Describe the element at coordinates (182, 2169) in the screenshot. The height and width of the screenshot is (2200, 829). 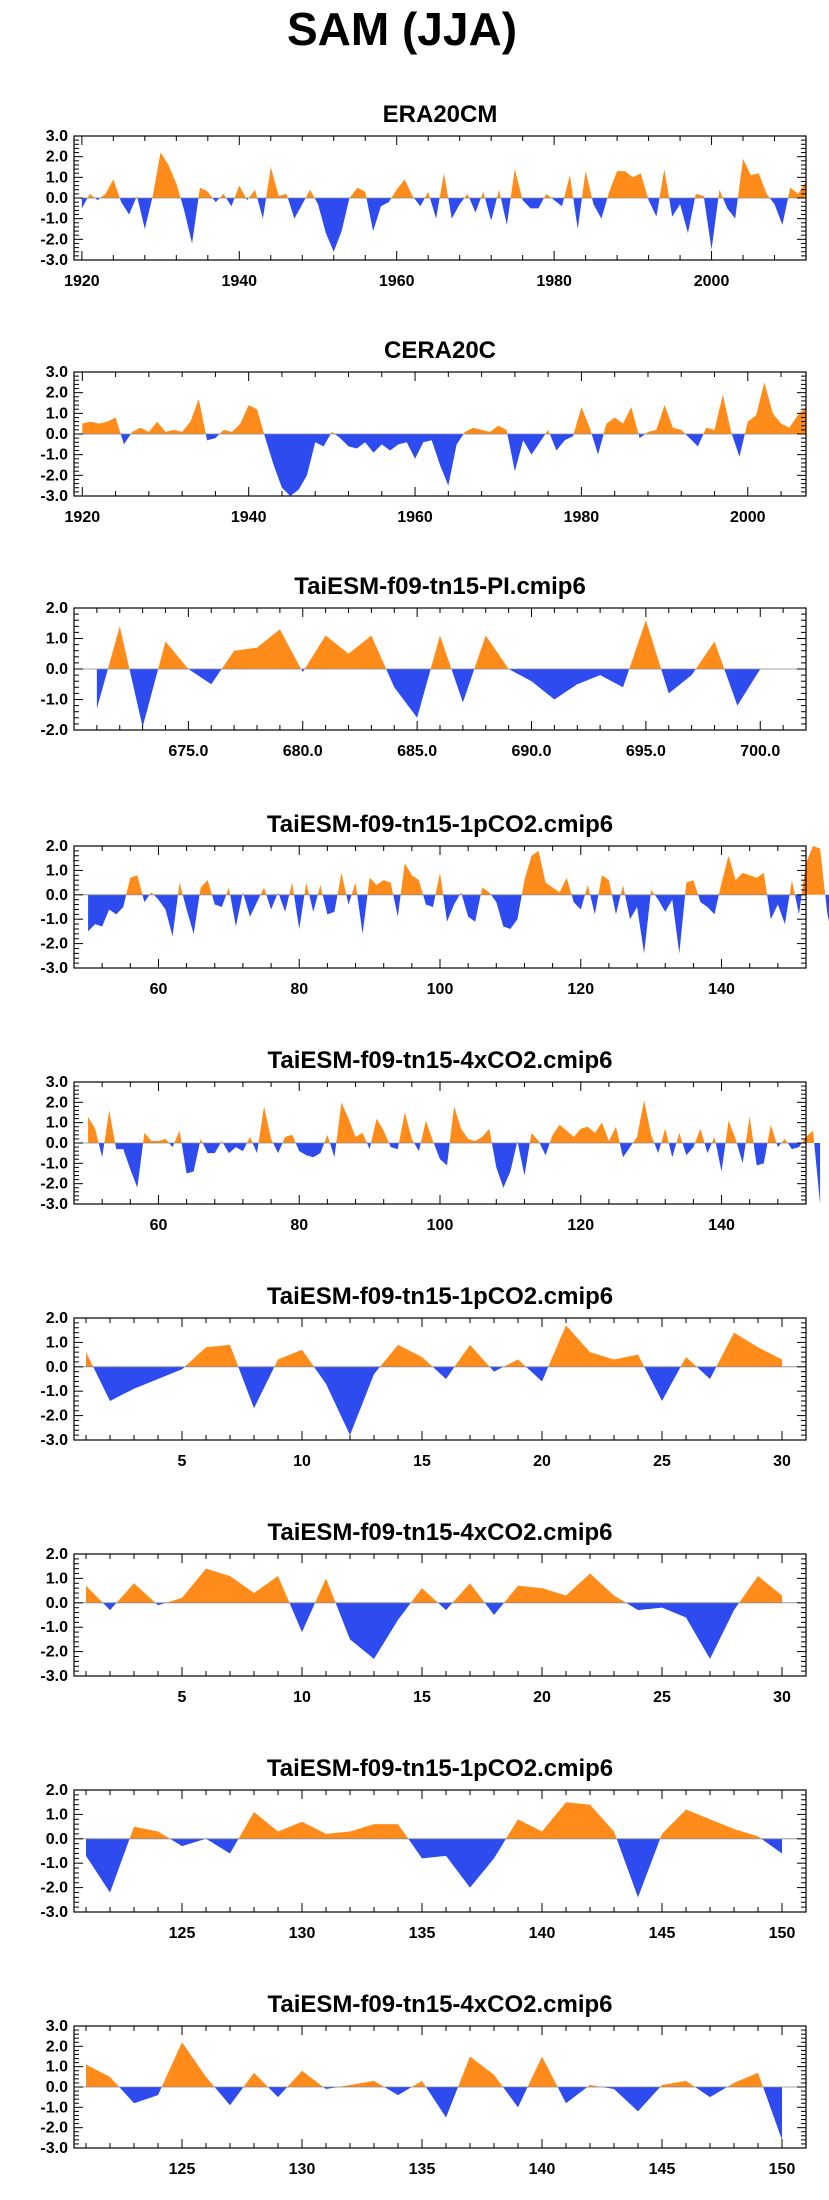
I see `x-tick-label: 125` at that location.